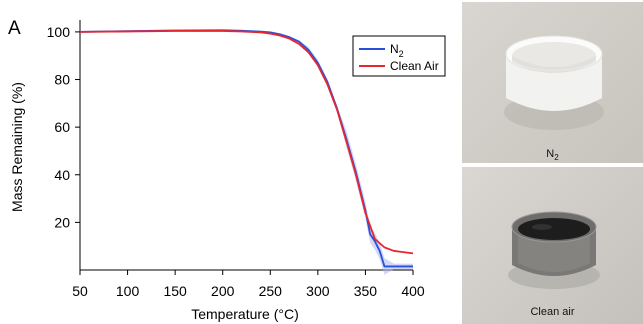 This screenshot has height=324, width=643. Describe the element at coordinates (413, 291) in the screenshot. I see `x-tick-label: 400` at that location.